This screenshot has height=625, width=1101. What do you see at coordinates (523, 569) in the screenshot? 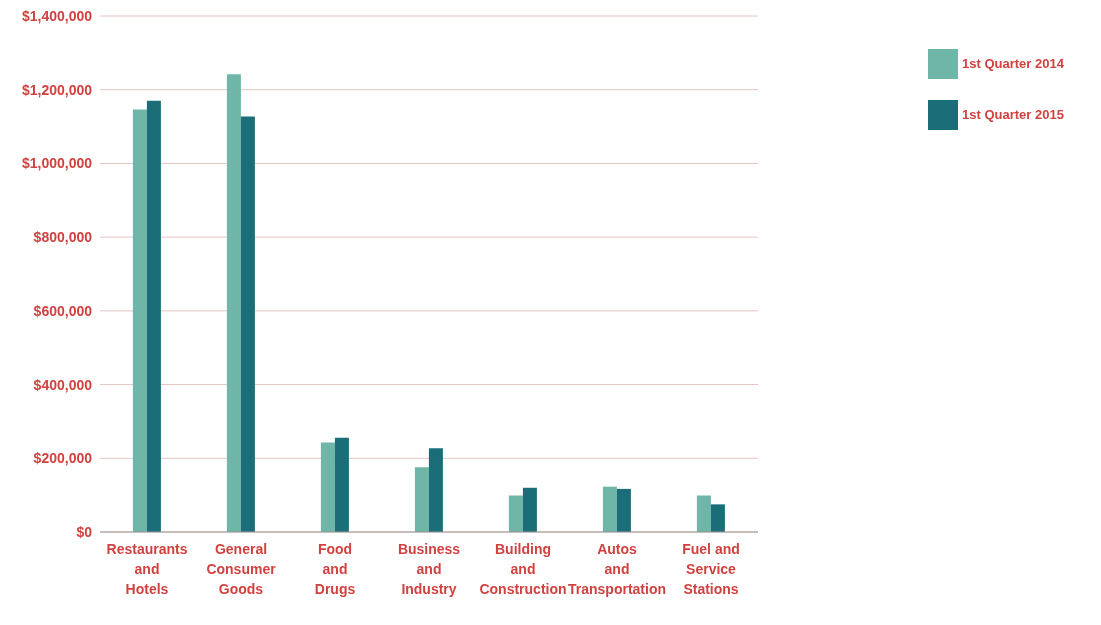
I see `x-tick-label: Building and Construction` at bounding box center [523, 569].